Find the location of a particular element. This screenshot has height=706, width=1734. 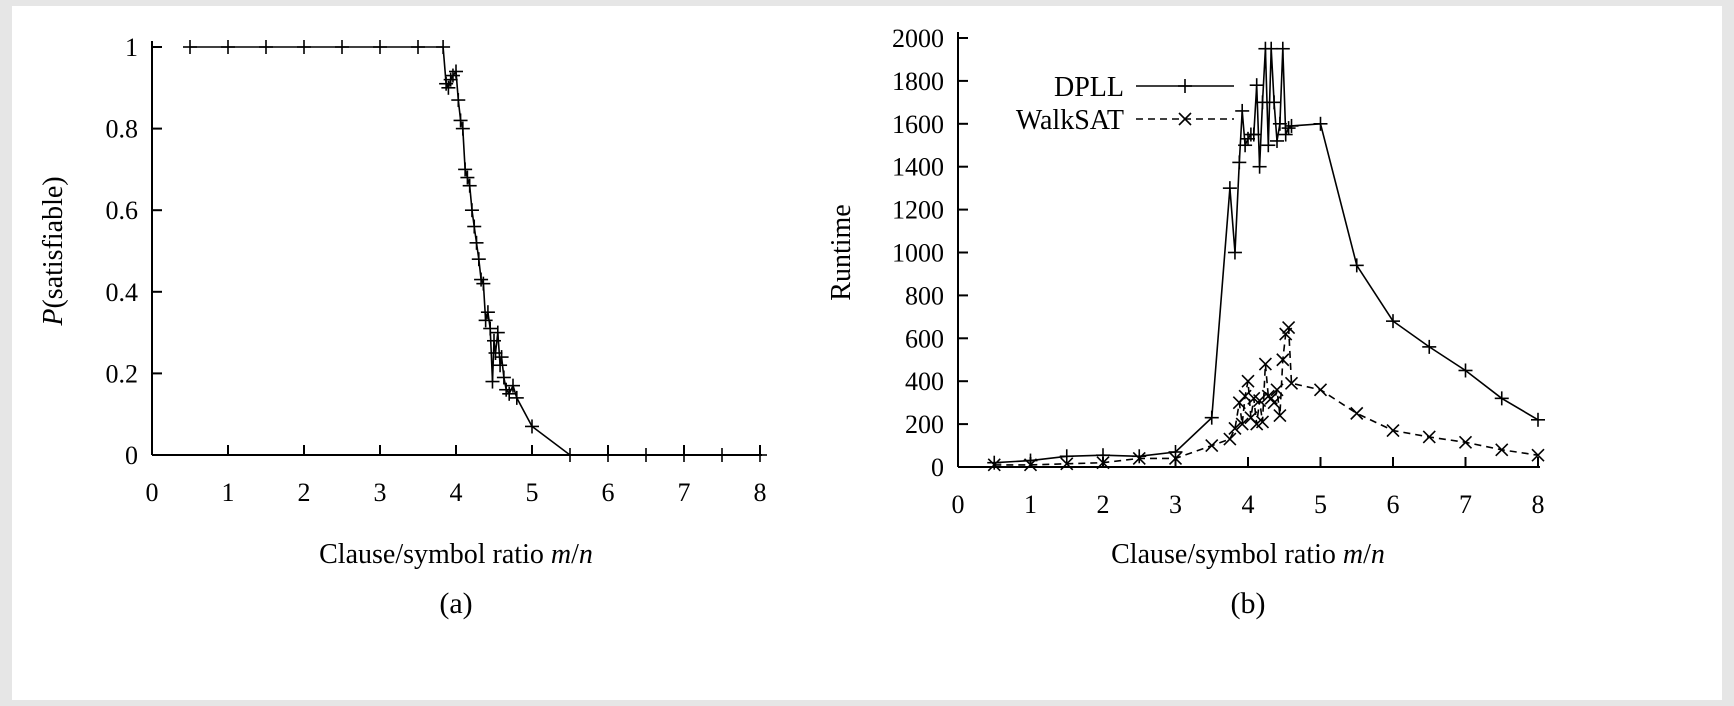

panel-label: (a) is located at coordinates (455, 603).